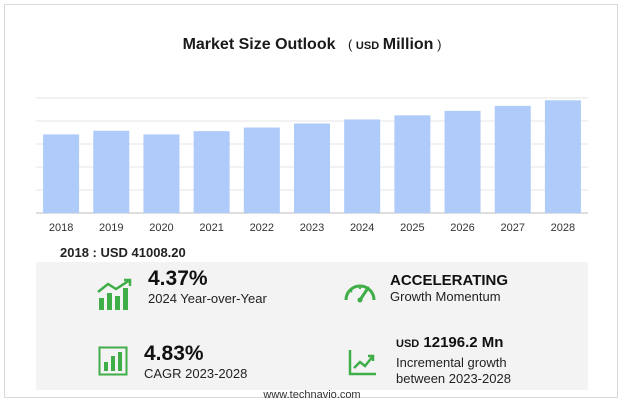 The image size is (624, 402). Describe the element at coordinates (362, 166) in the screenshot. I see `bar-2024` at that location.